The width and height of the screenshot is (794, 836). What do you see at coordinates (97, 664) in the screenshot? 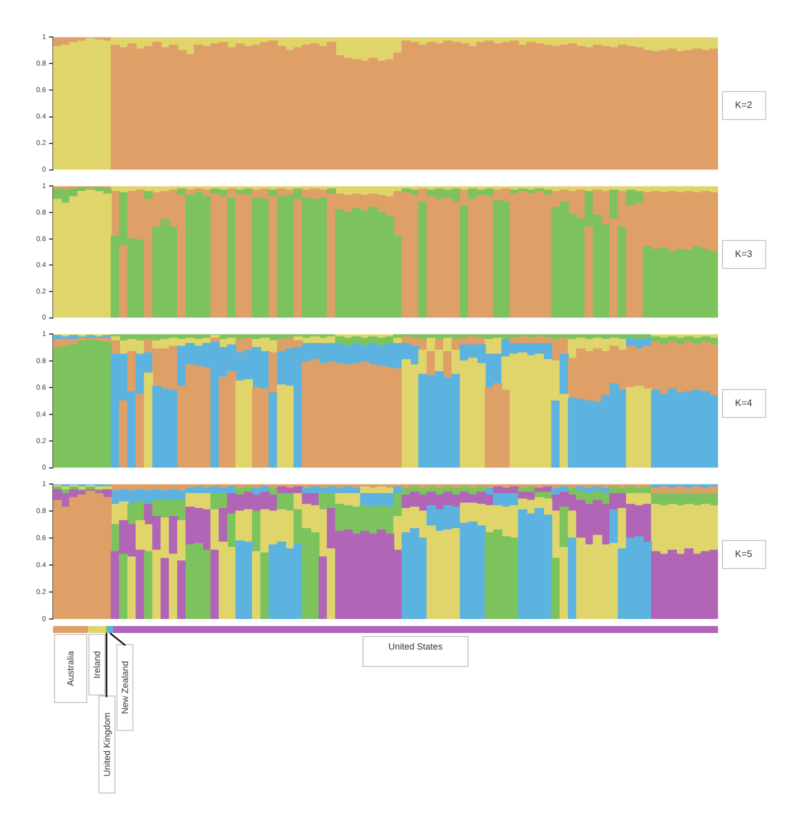
I see `text: Ireland` at bounding box center [97, 664].